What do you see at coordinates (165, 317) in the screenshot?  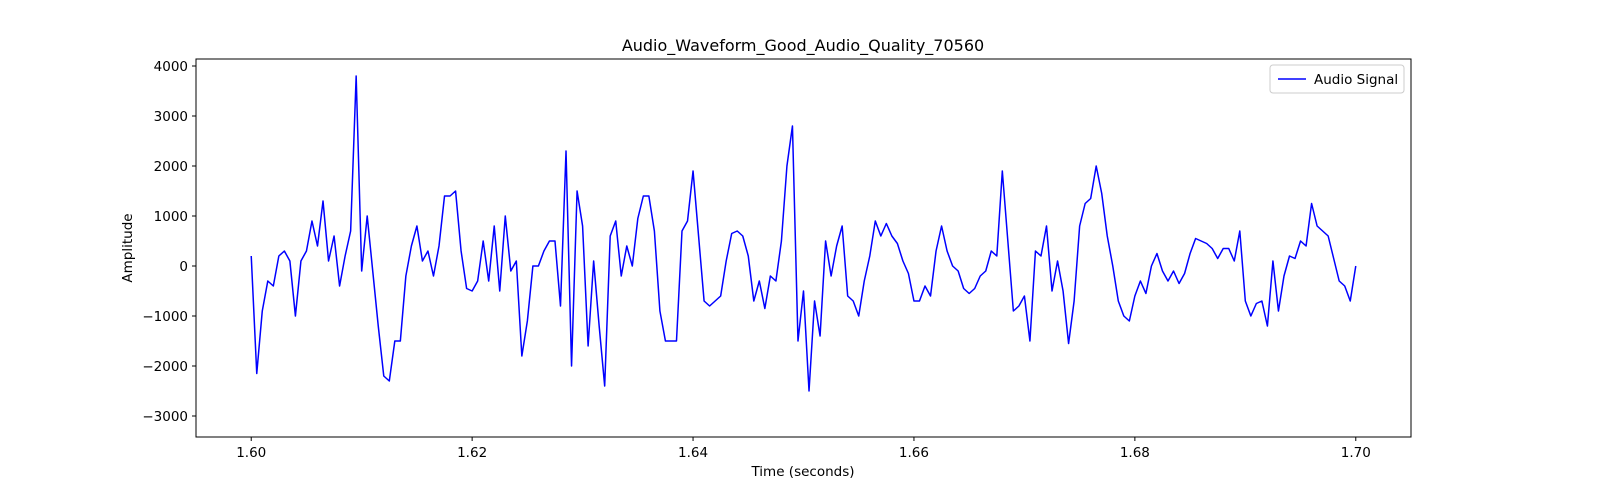 I see `y-tick-label: −1000` at bounding box center [165, 317].